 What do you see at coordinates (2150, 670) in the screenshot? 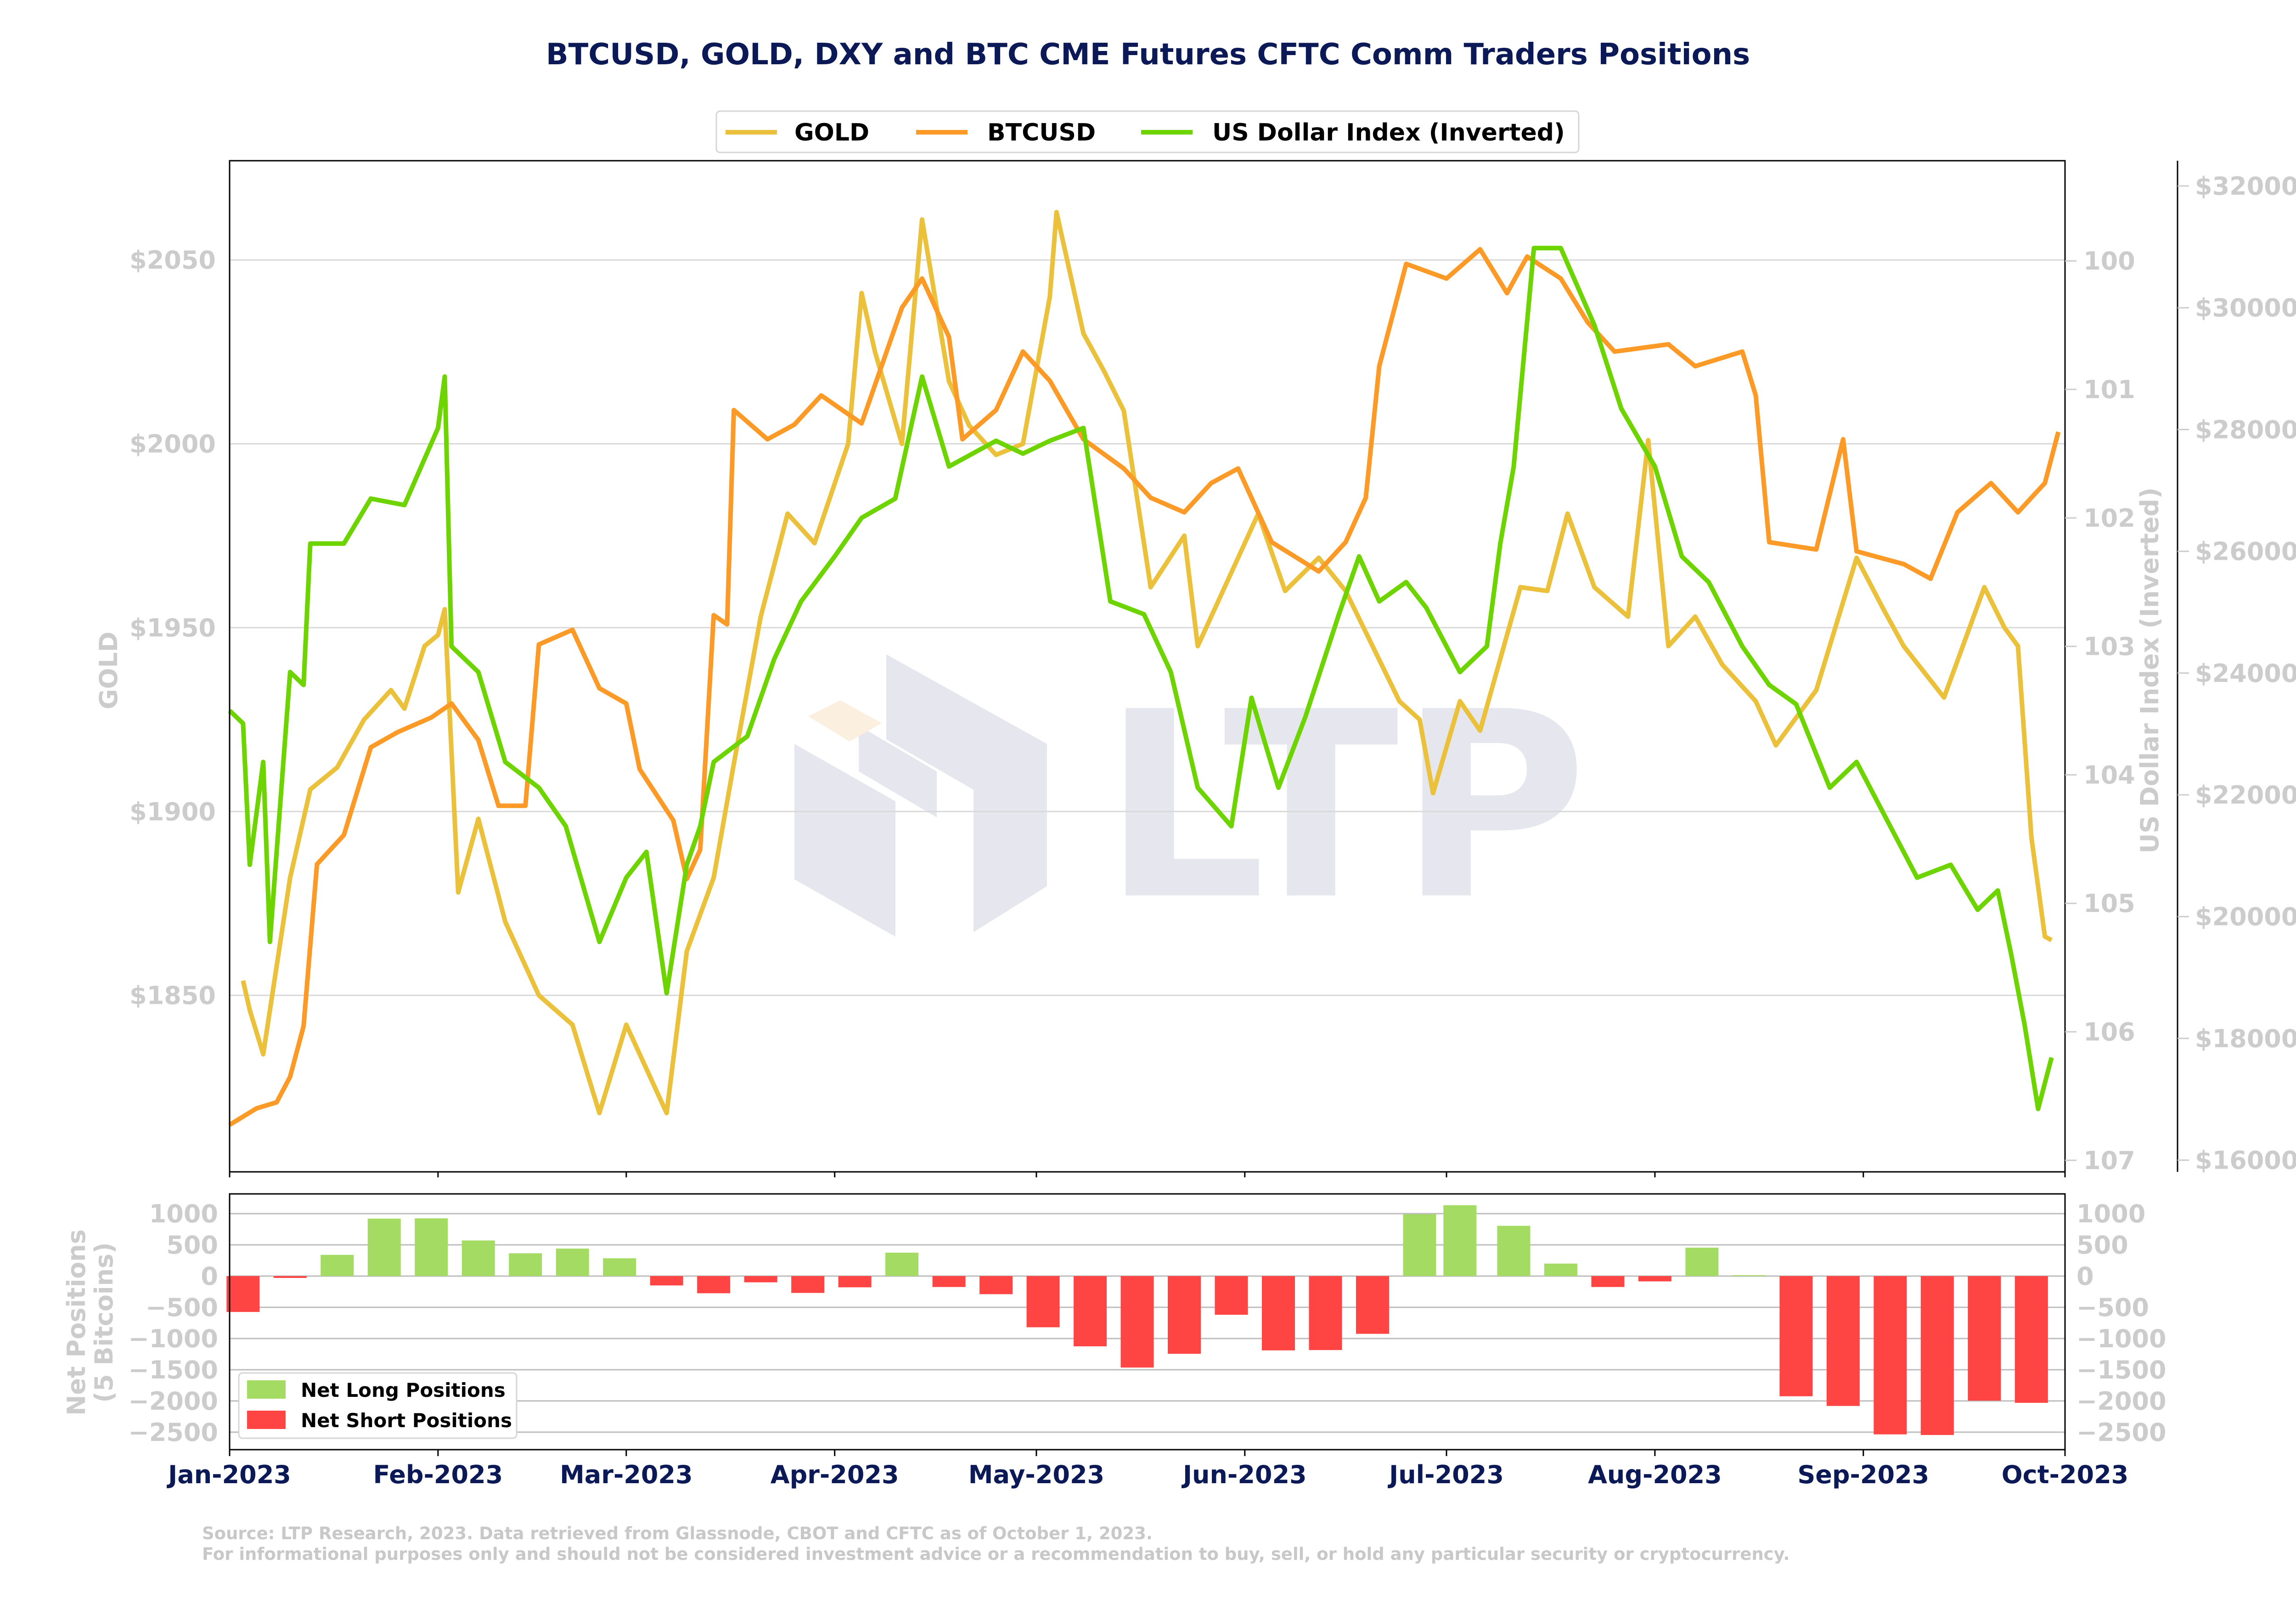
I see `dxy-axis-label: US Dollar Index (Inverted)` at bounding box center [2150, 670].